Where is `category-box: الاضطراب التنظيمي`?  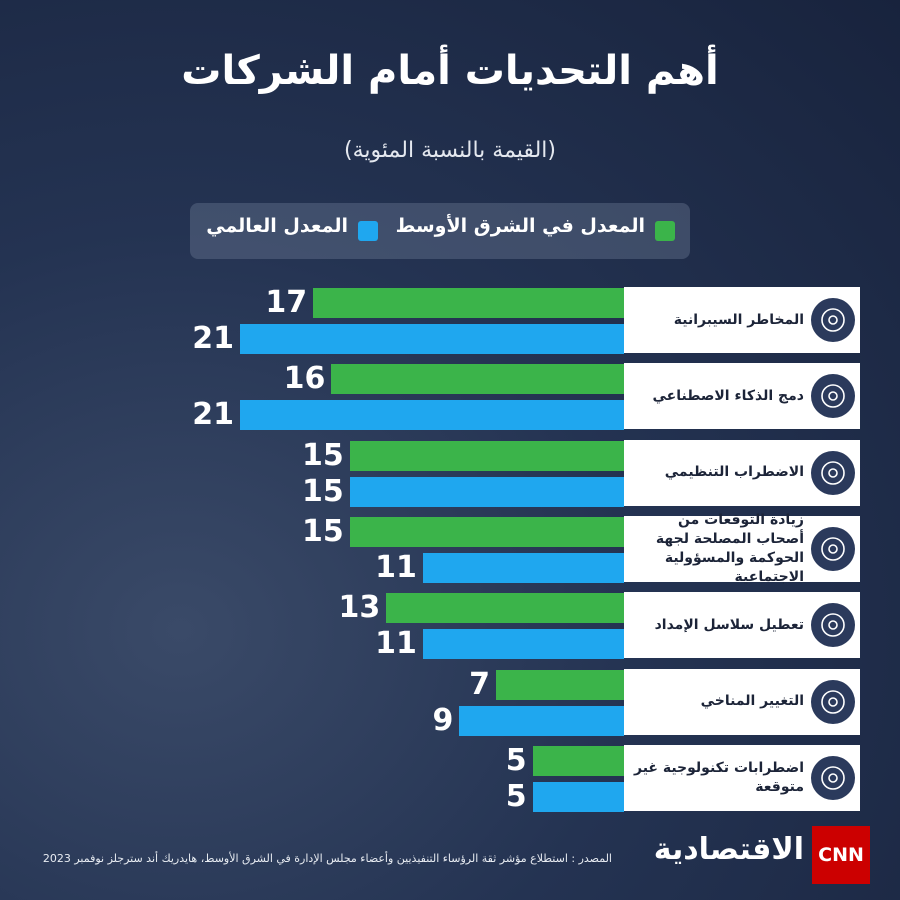
category-box: الاضطراب التنظيمي is located at coordinates (742, 472).